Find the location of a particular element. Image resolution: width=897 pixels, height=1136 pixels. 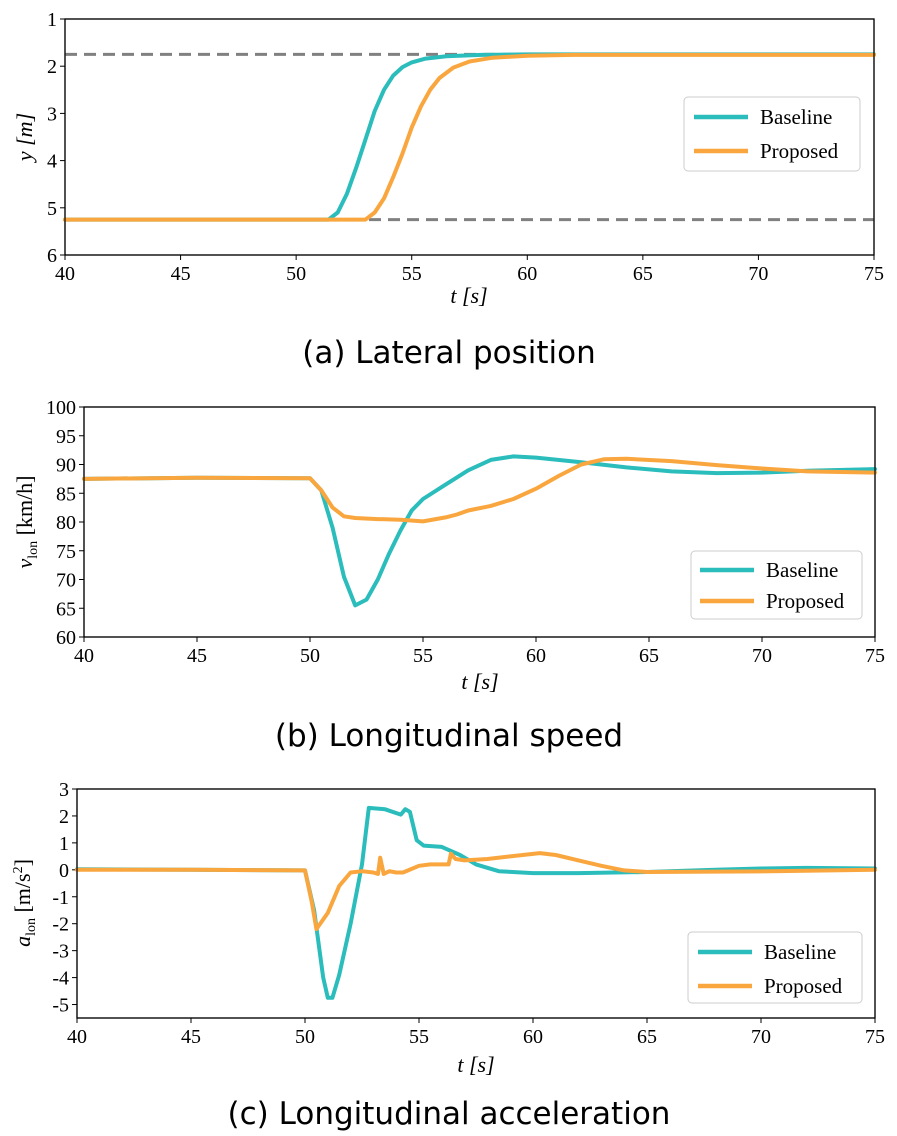

panel-a-xtick-label: 50 is located at coordinates (296, 274).